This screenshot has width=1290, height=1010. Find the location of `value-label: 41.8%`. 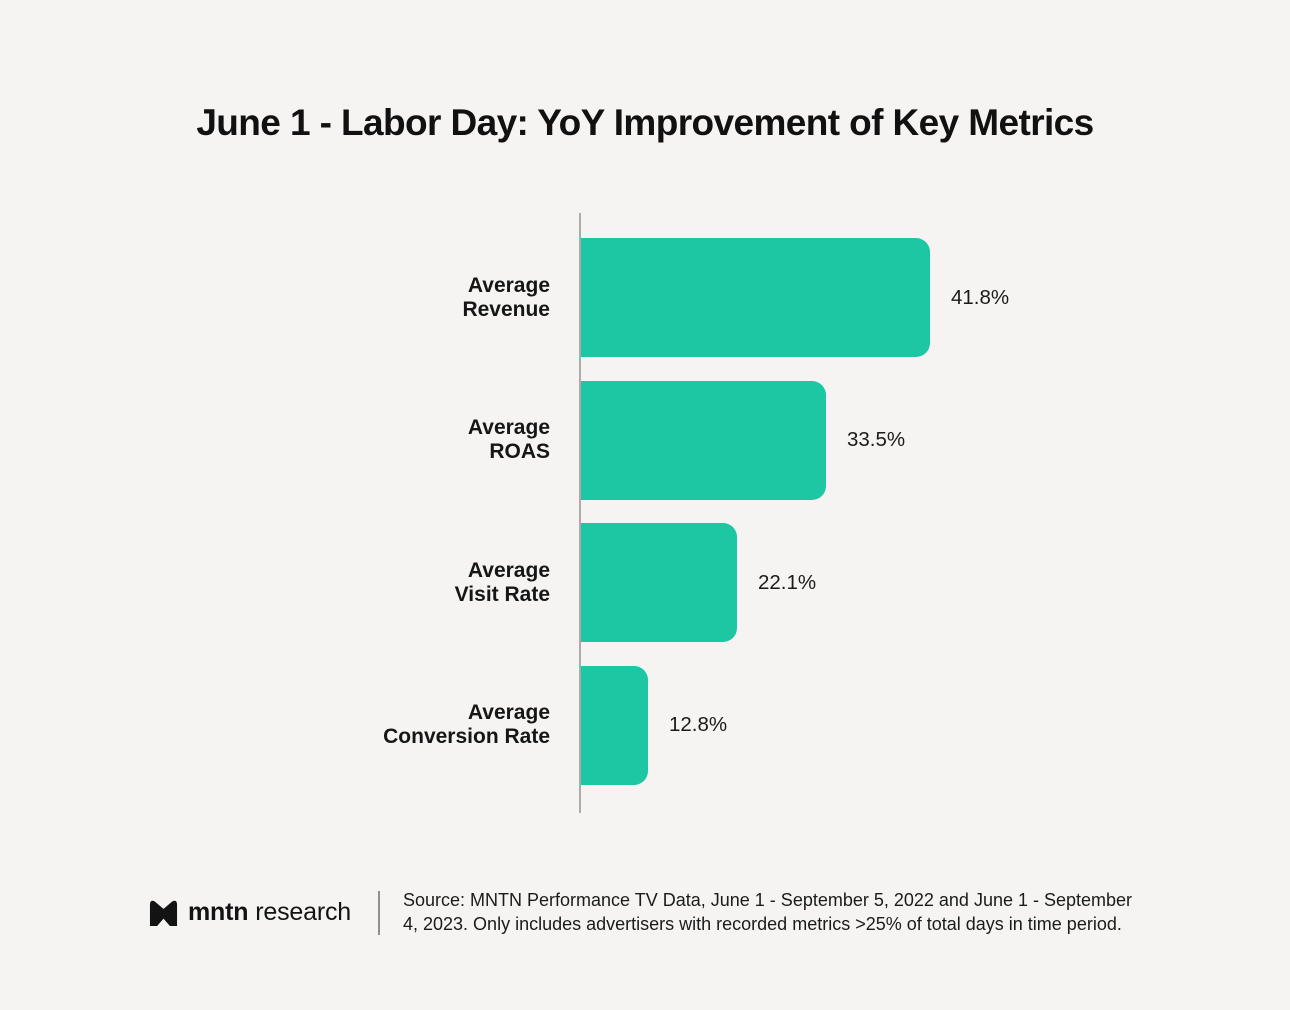

value-label: 41.8% is located at coordinates (980, 297).